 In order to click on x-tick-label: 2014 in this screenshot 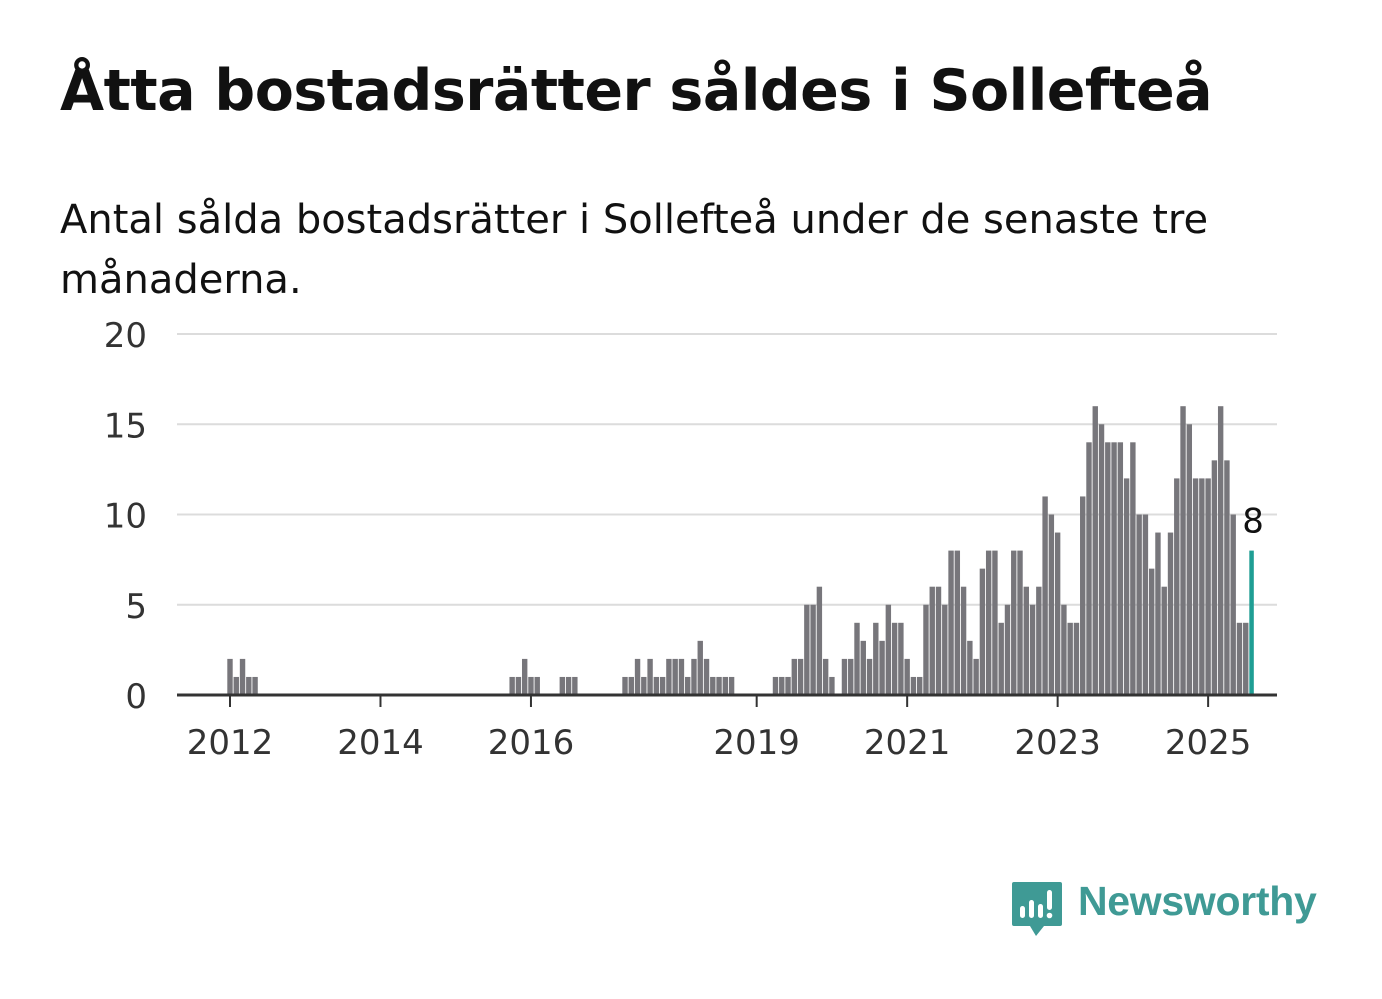, I will do `click(380, 743)`.